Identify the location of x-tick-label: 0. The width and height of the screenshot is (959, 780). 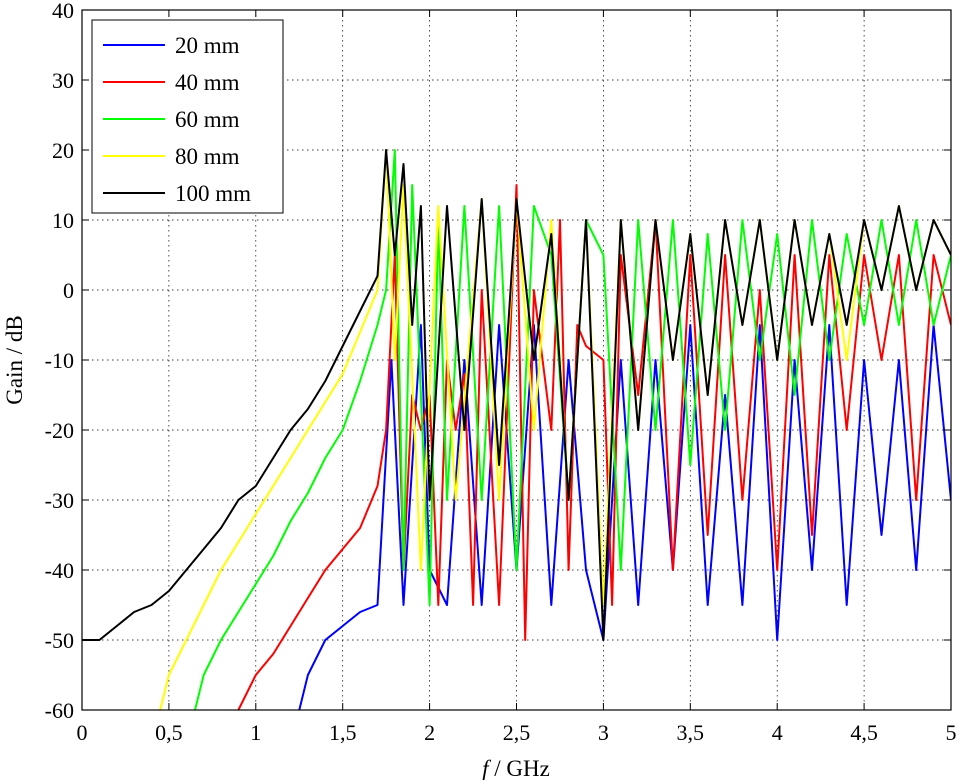
(82, 732).